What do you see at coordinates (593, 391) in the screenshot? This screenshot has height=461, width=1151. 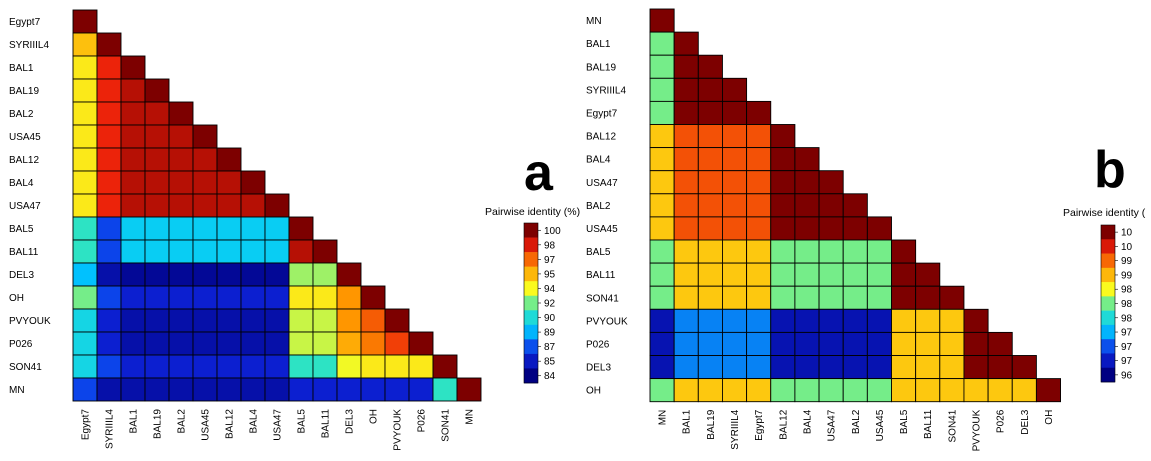 I see `row-label: OH` at bounding box center [593, 391].